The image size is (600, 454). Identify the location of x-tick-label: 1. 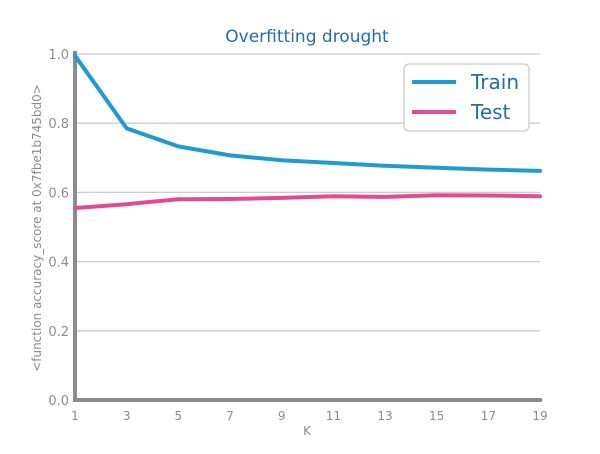
(75, 416).